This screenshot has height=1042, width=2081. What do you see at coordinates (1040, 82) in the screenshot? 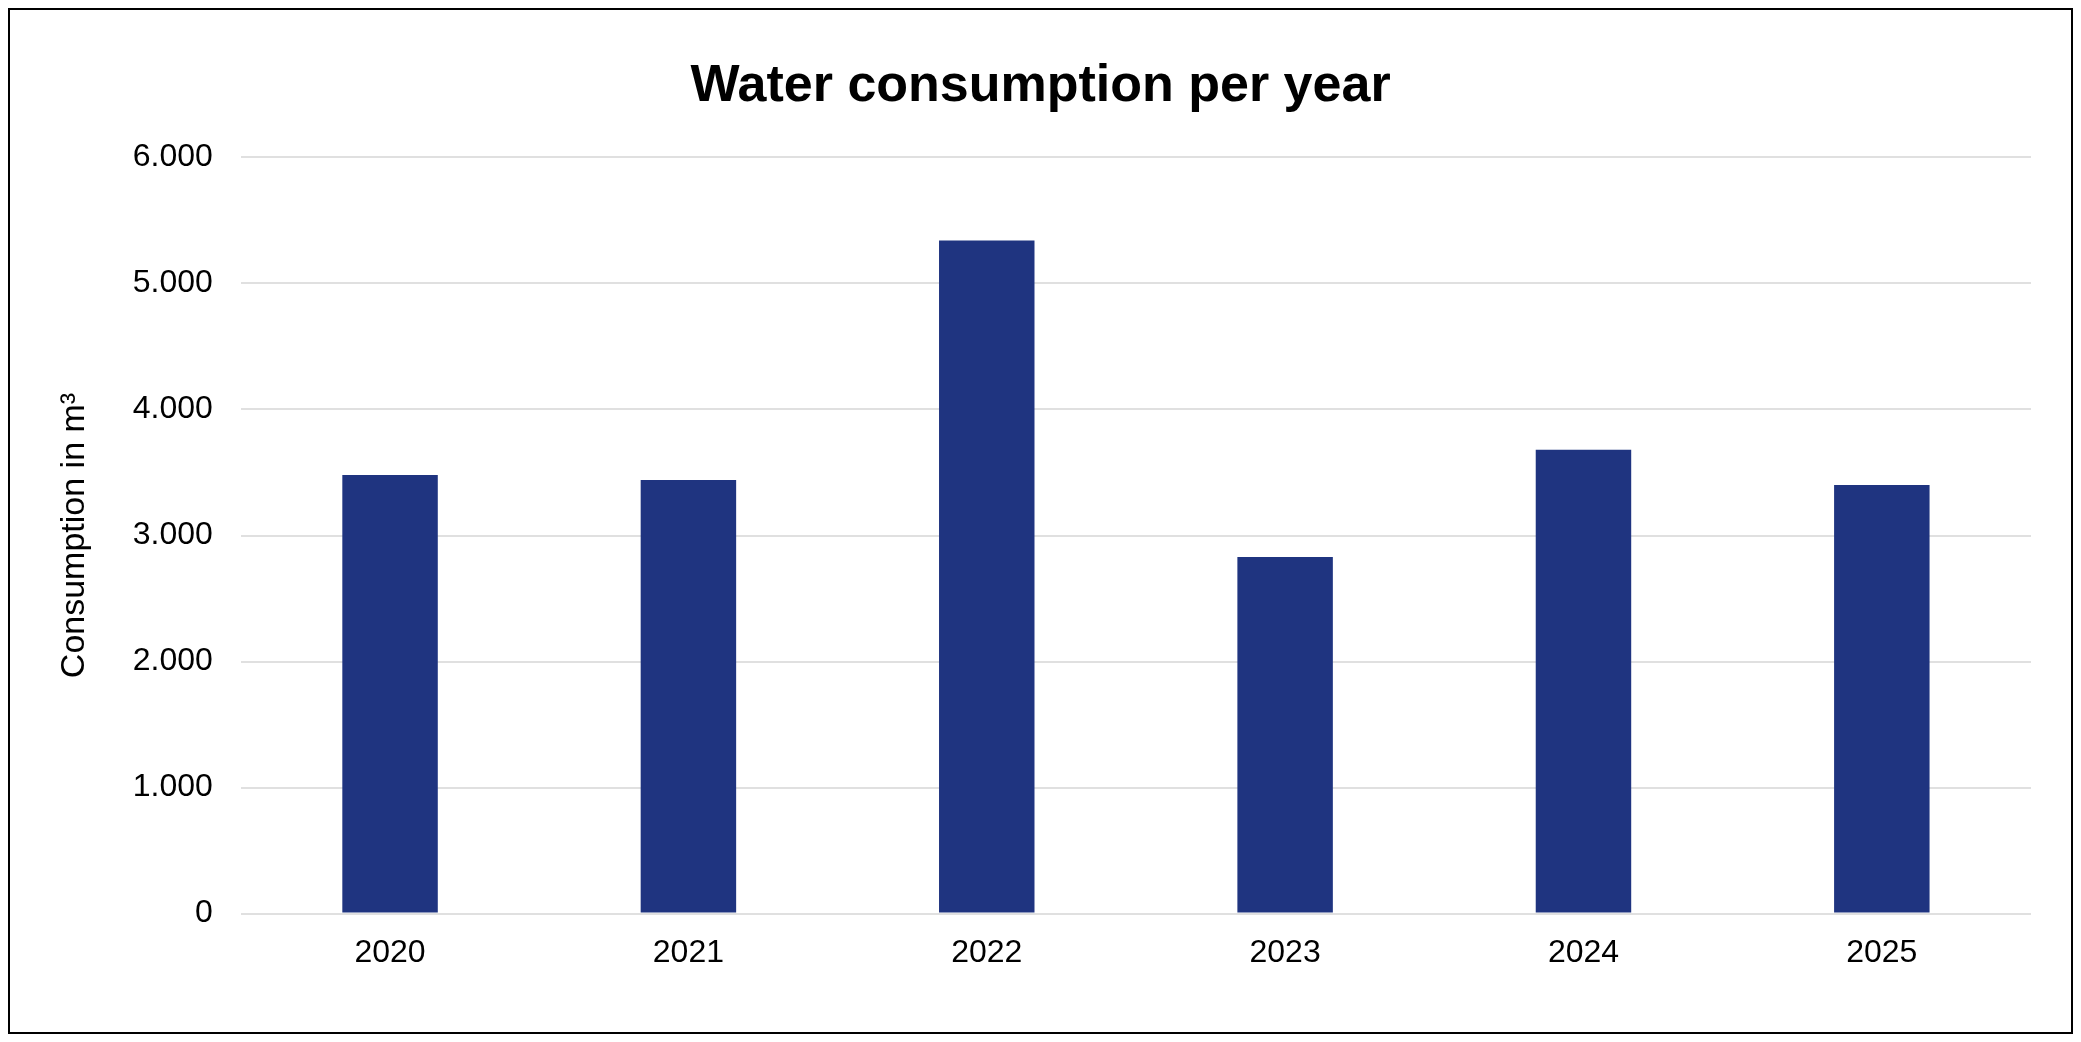
I see `chart-title: Water consumption per year` at bounding box center [1040, 82].